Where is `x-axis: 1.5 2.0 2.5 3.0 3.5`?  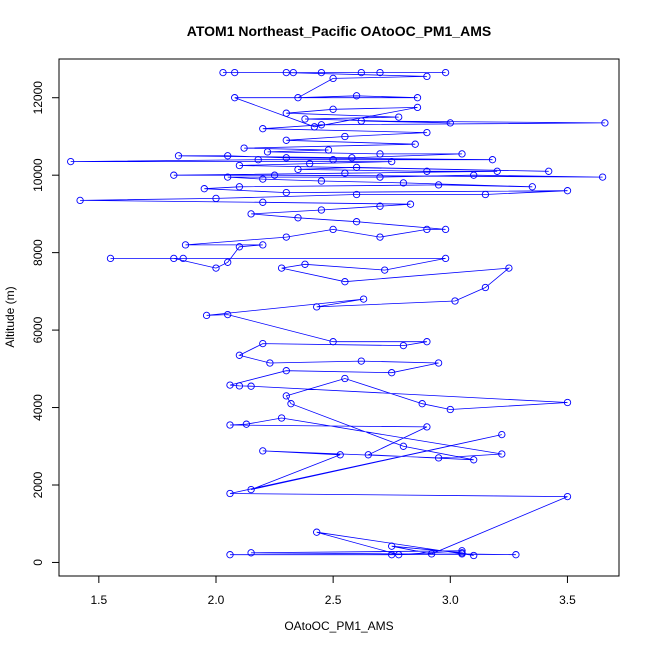 x-axis: 1.5 2.0 2.5 3.0 3.5 is located at coordinates (333, 591).